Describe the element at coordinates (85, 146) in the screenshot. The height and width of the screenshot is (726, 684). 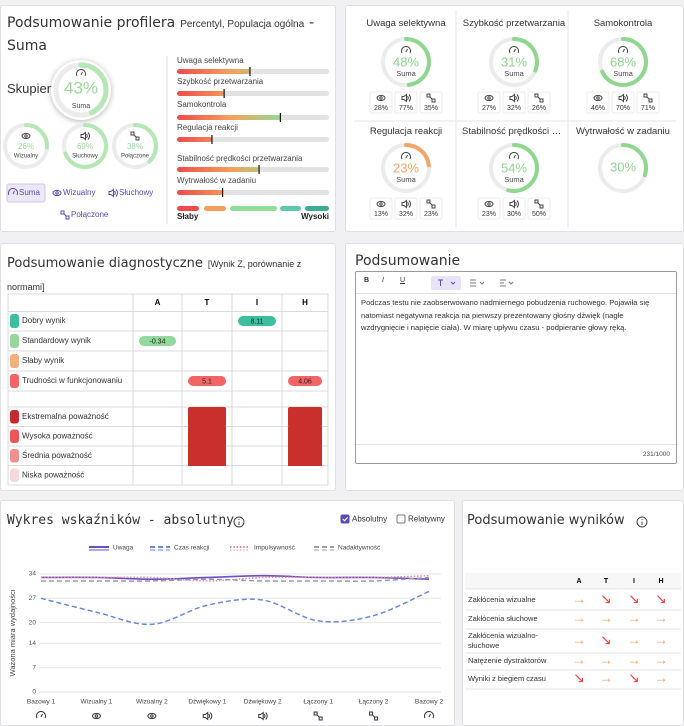
I see `modality-value: 69%` at that location.